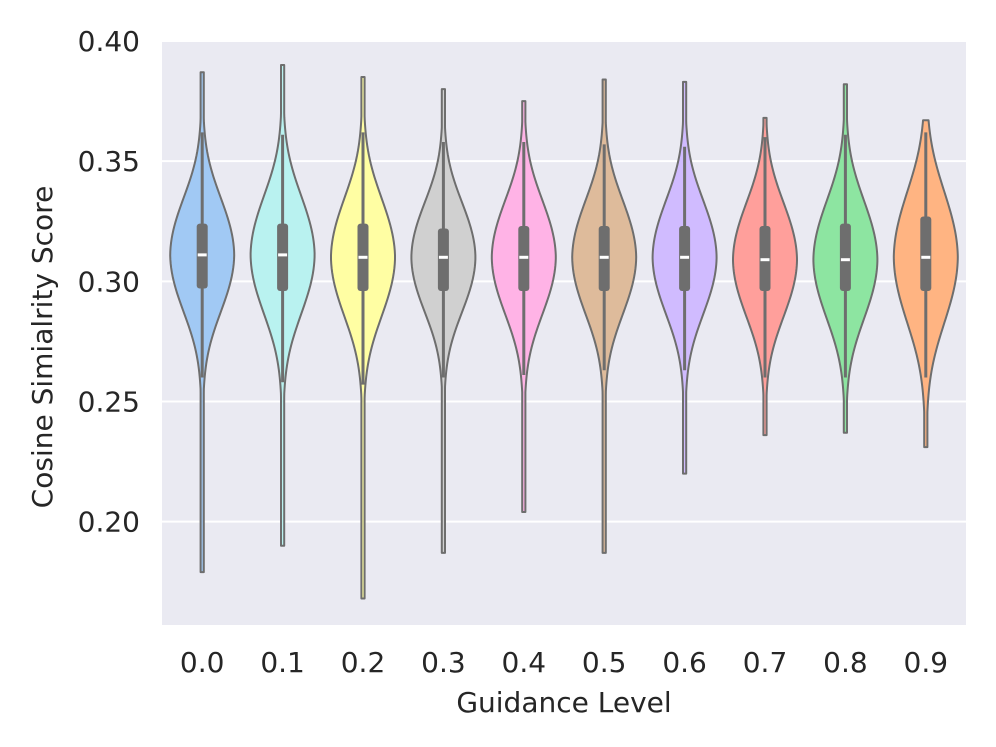  I want to click on violin-0.9, so click(925, 284).